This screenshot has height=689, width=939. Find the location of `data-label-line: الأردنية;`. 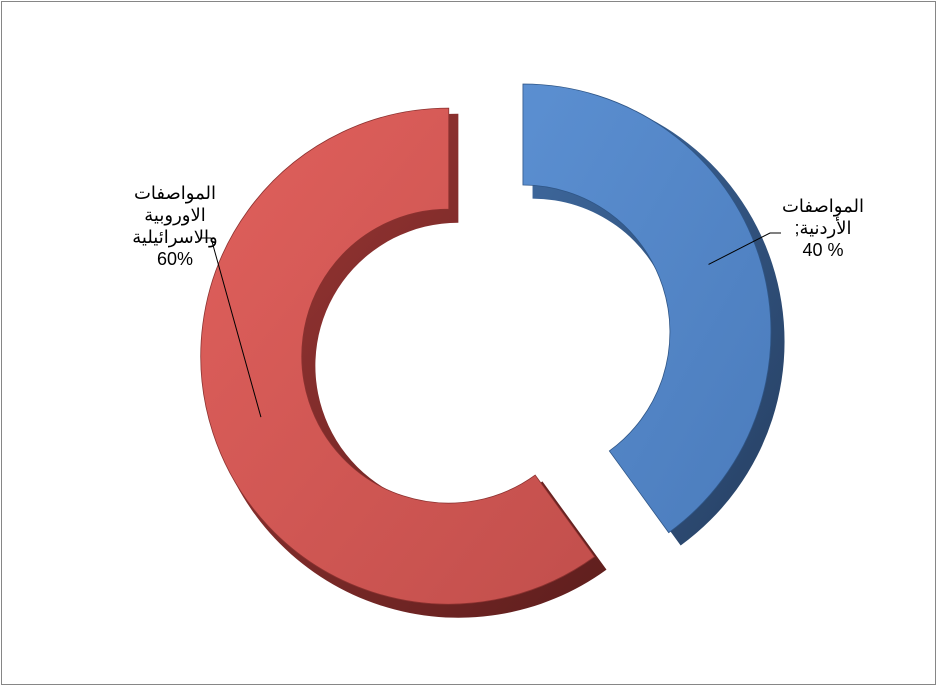

data-label-line: الأردنية; is located at coordinates (823, 228).